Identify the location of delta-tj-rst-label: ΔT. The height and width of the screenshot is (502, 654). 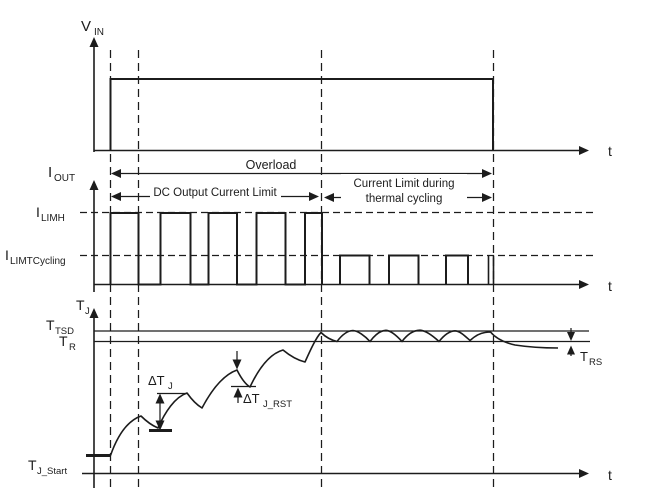
(251, 398).